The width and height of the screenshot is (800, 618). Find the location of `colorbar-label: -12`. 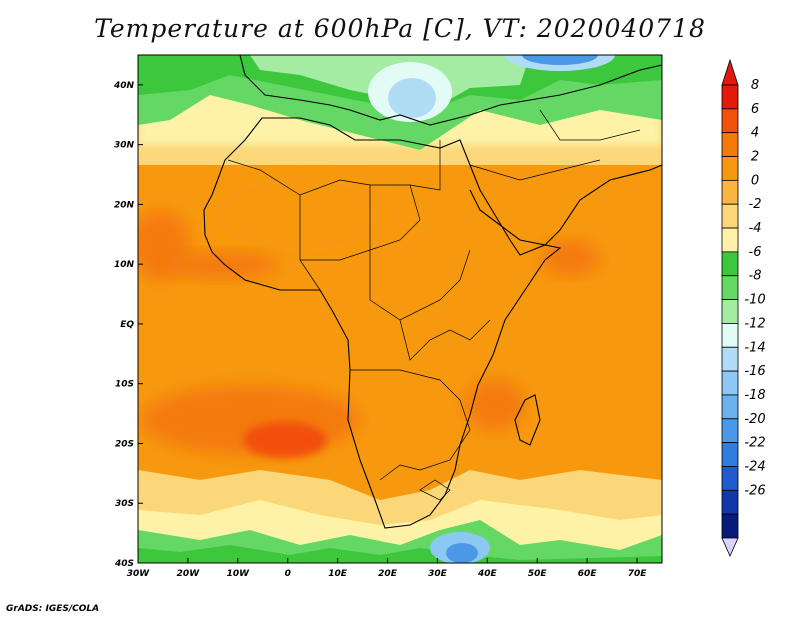

colorbar-label: -12 is located at coordinates (754, 323).